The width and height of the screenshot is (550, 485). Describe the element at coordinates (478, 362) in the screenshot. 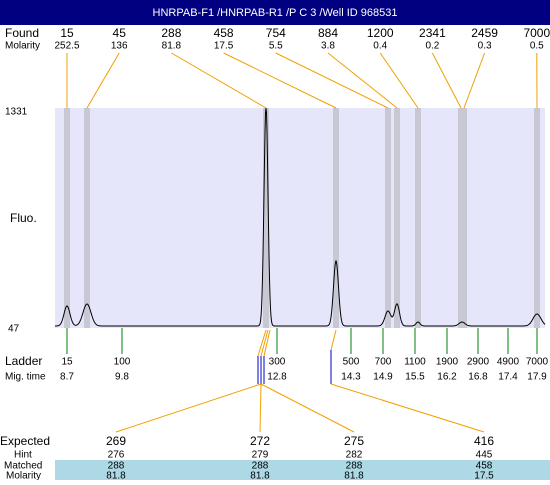

I see `ladder-size: 2900` at that location.